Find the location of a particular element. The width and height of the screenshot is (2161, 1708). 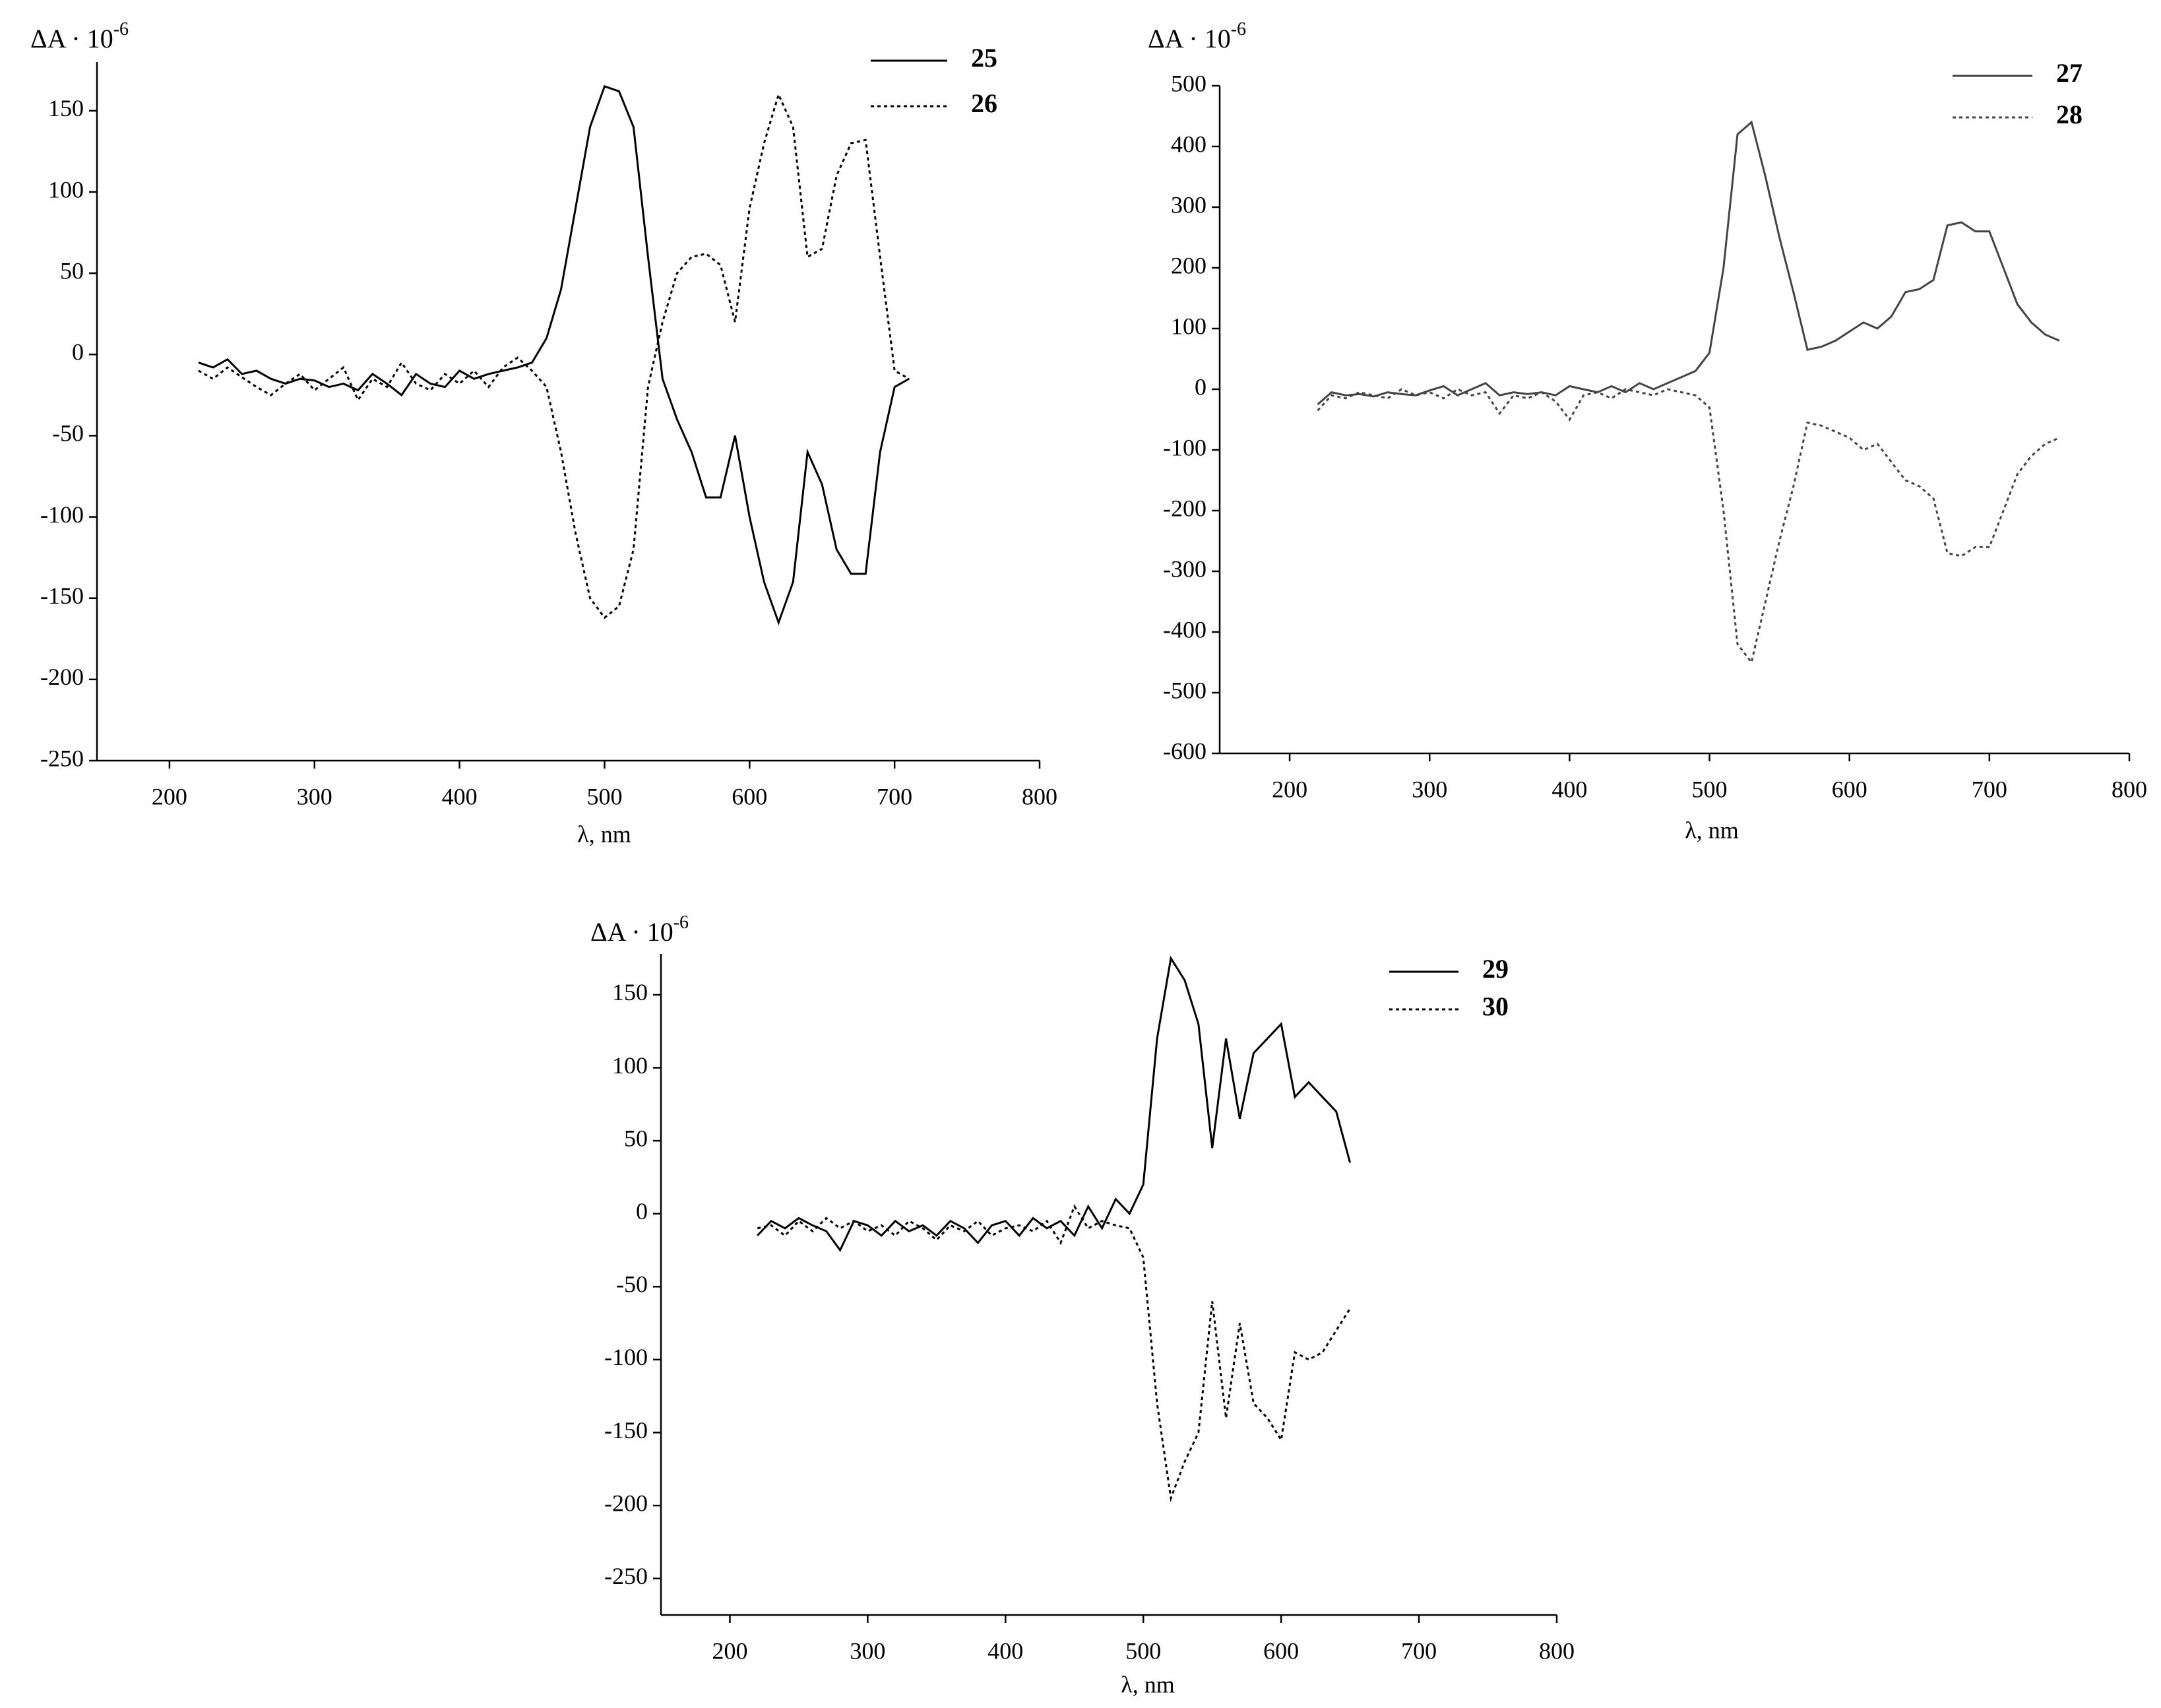

legend-label: 28 is located at coordinates (2069, 114).